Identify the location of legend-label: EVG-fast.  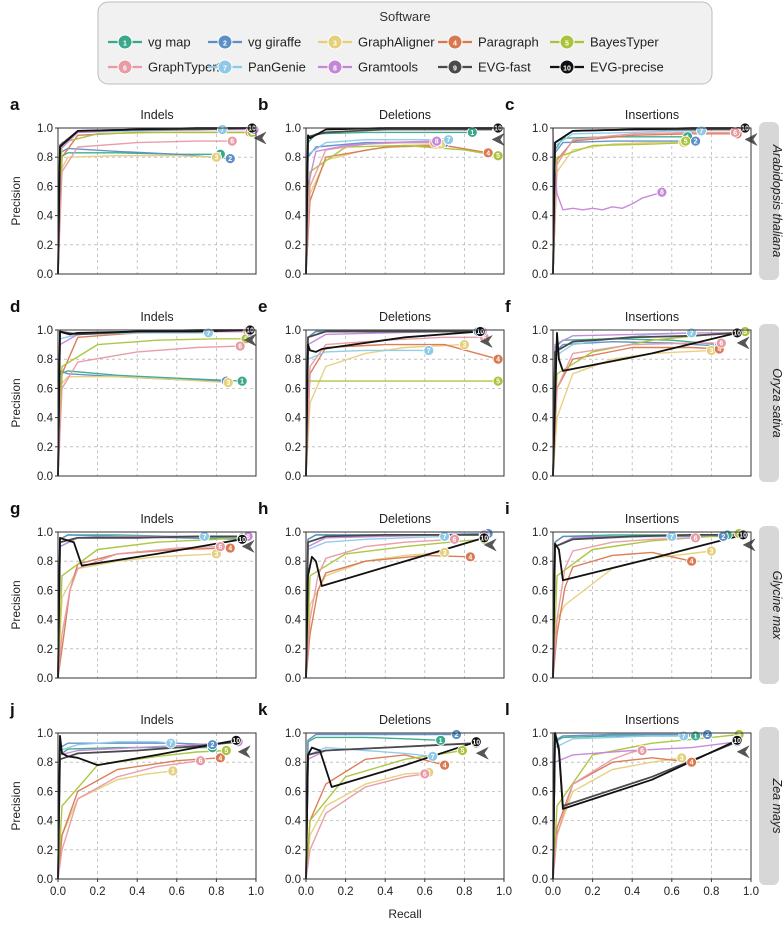
(504, 67).